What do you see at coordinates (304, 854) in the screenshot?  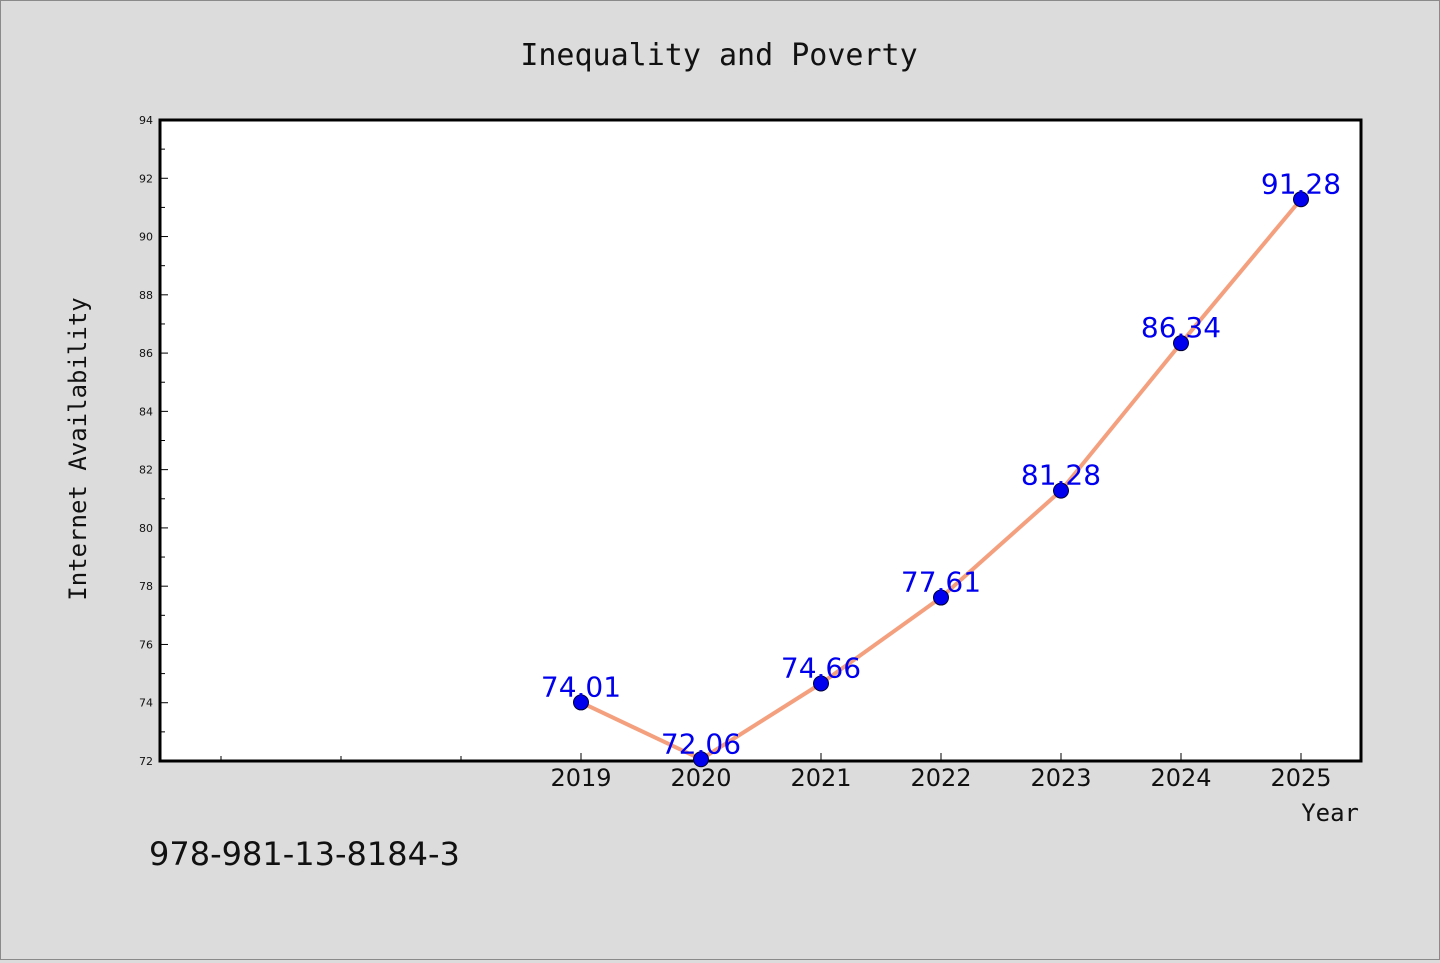 I see `isbn-text: 978-981-13-8184-3` at bounding box center [304, 854].